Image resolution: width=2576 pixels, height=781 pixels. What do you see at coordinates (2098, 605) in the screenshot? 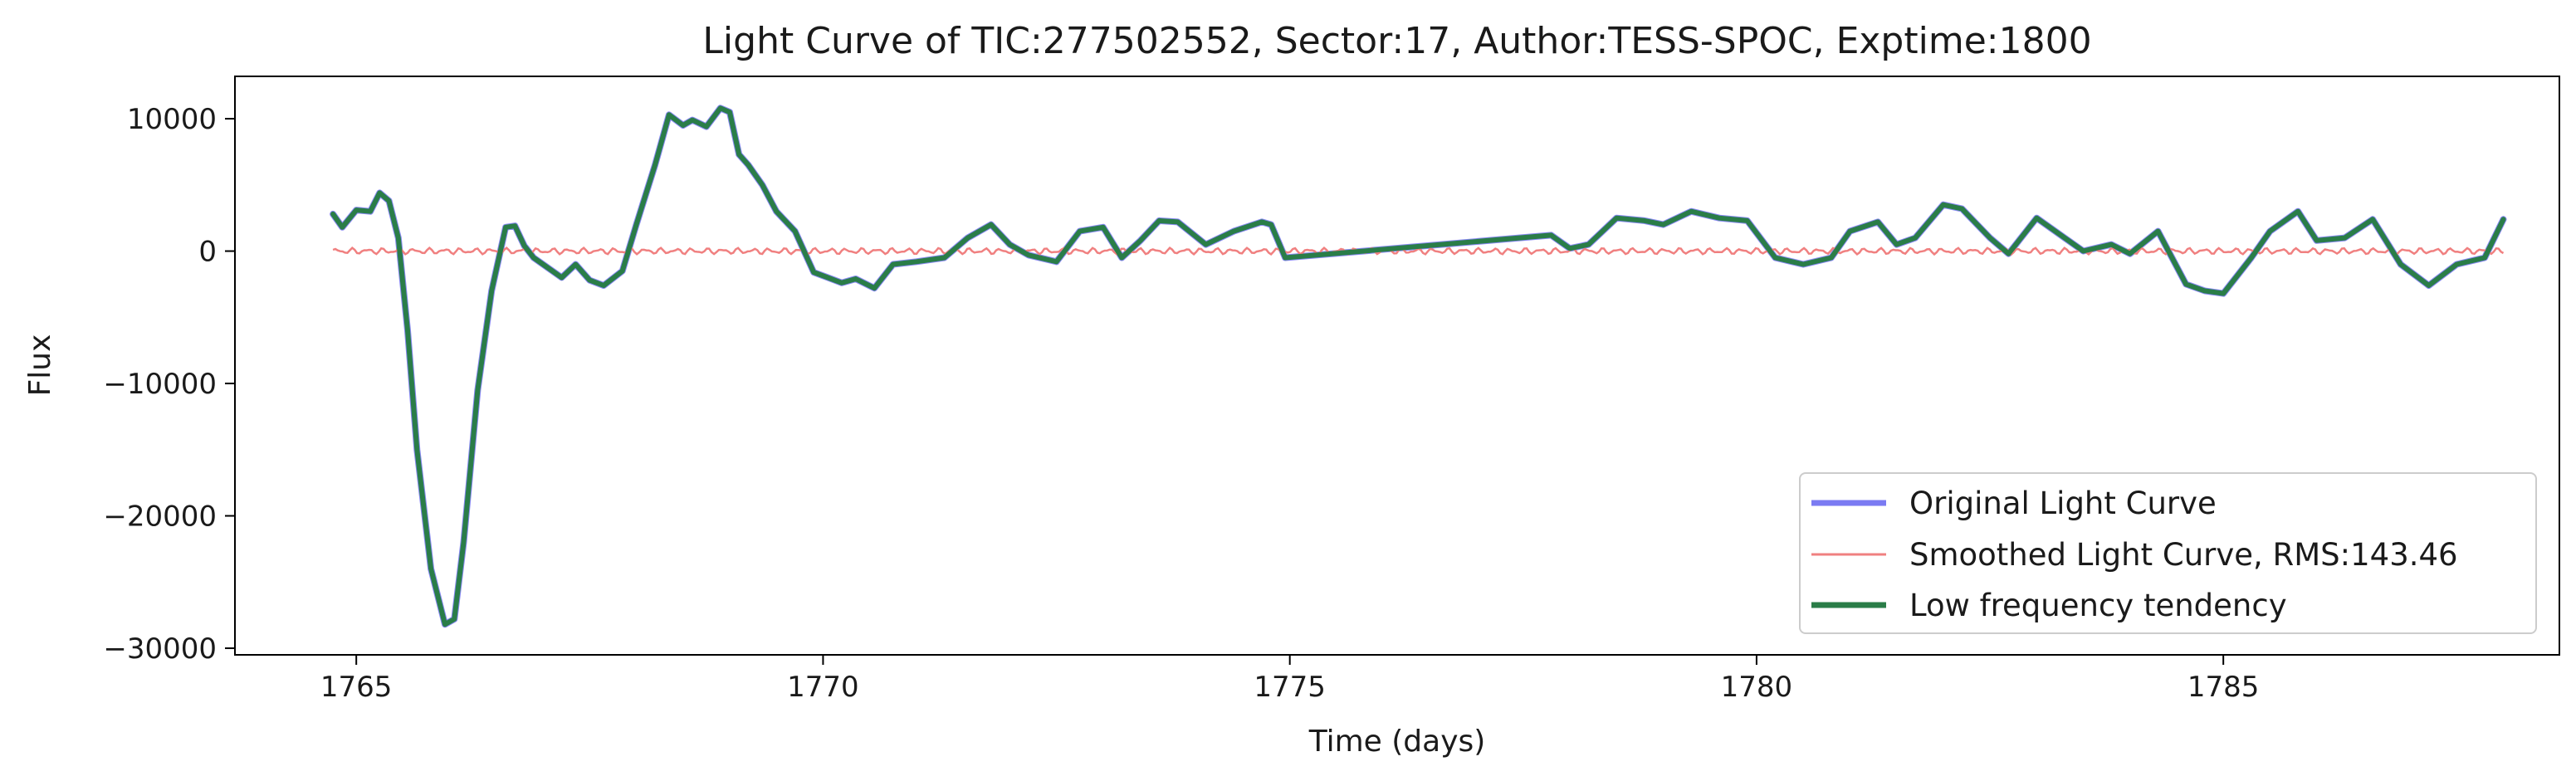
I see `legend-label-low-frequency: Low frequency tendency` at bounding box center [2098, 605].